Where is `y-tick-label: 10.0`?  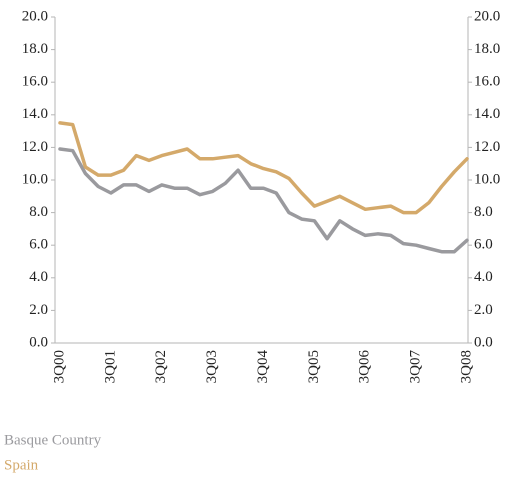
y-tick-label: 10.0 is located at coordinates (35, 179).